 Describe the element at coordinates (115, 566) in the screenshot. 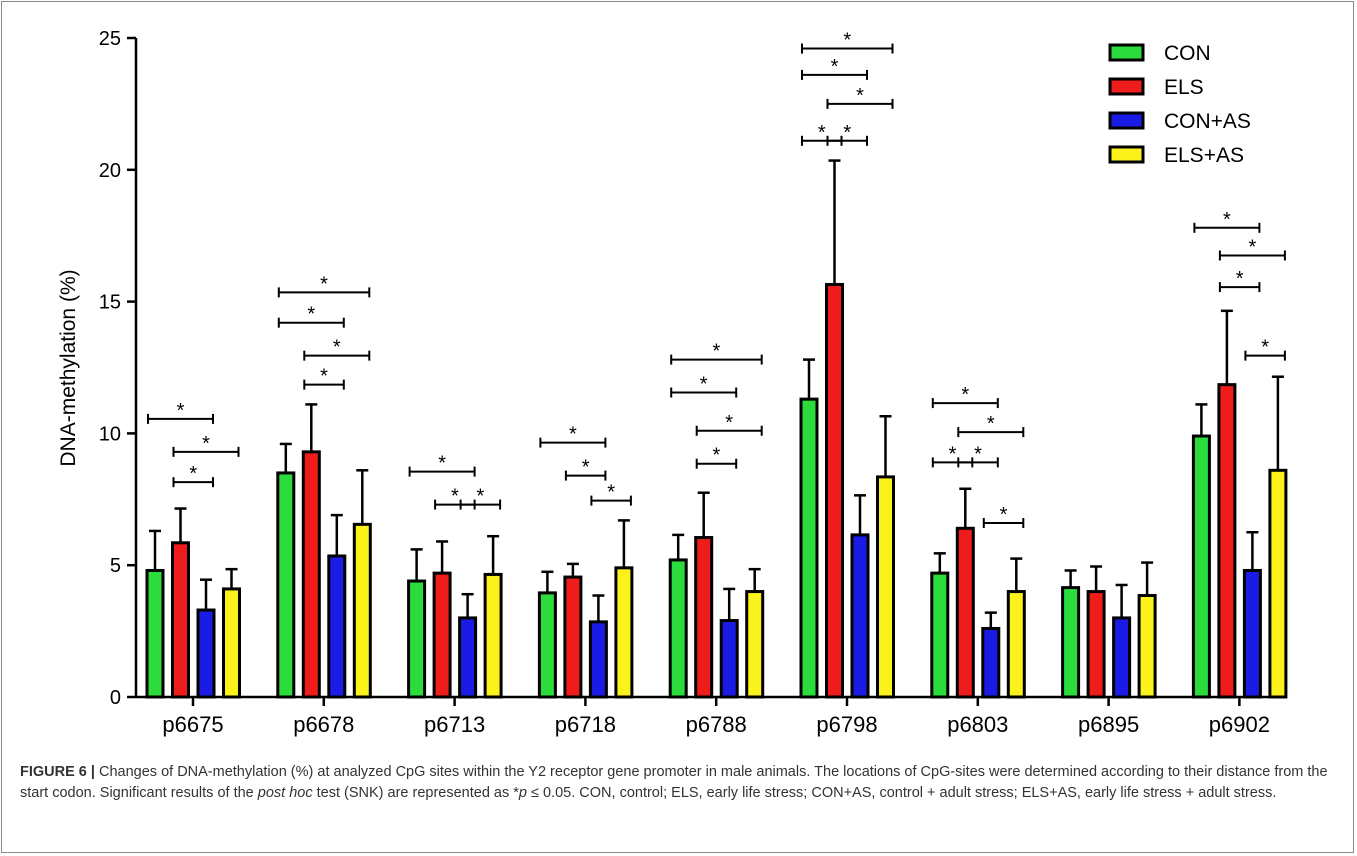

I see `y-tick-label: 5` at that location.